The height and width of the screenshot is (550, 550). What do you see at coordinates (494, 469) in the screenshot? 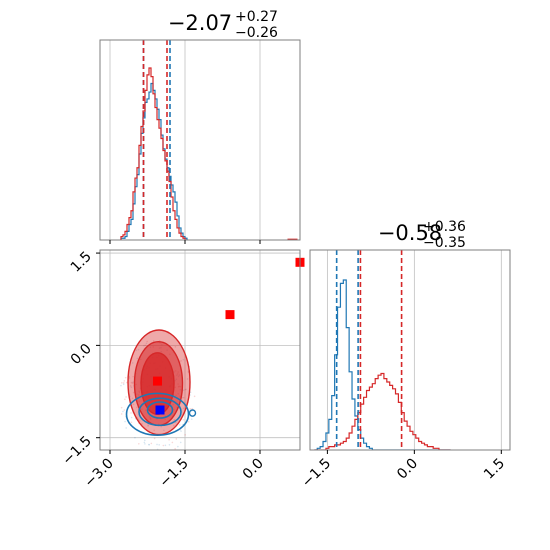
I see `right-xtick-label: 1.5` at bounding box center [494, 469].